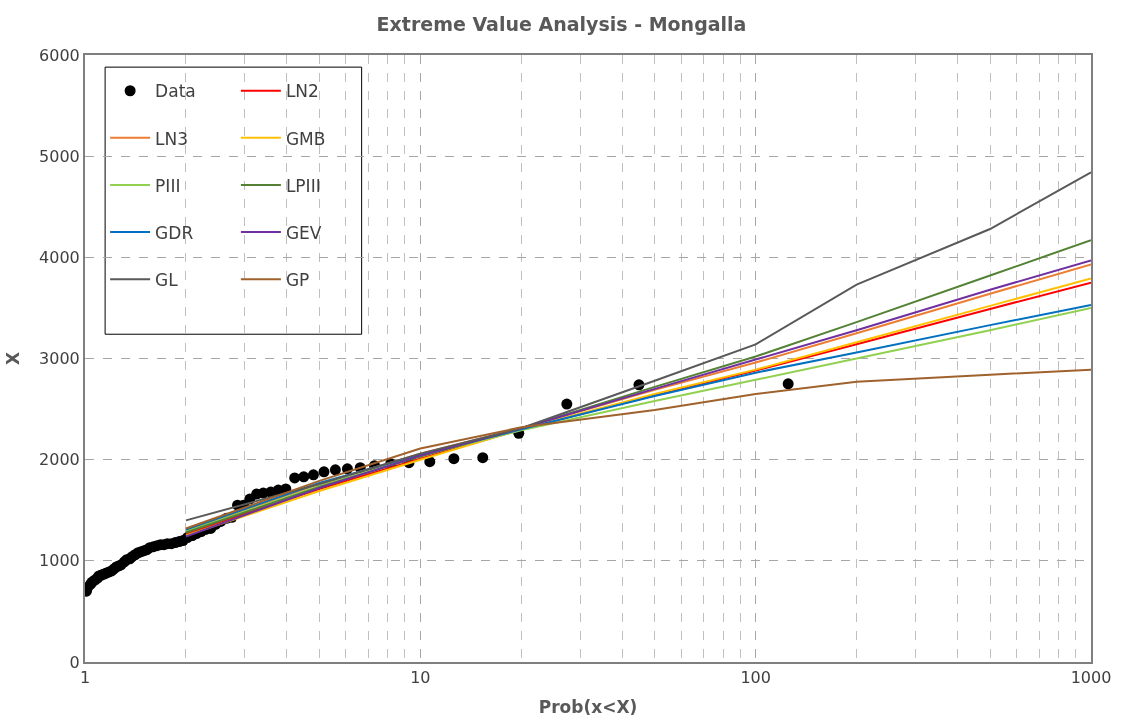 The height and width of the screenshot is (726, 1123). Describe the element at coordinates (59, 55) in the screenshot. I see `y-tick-label: 6000` at that location.